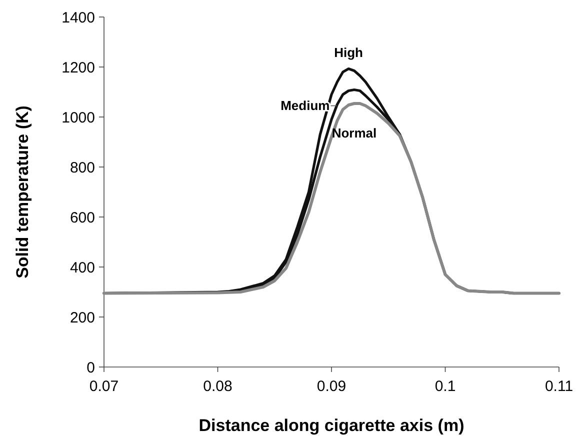 This screenshot has width=579, height=441. What do you see at coordinates (82, 267) in the screenshot?
I see `y-tick-label: 400` at bounding box center [82, 267].